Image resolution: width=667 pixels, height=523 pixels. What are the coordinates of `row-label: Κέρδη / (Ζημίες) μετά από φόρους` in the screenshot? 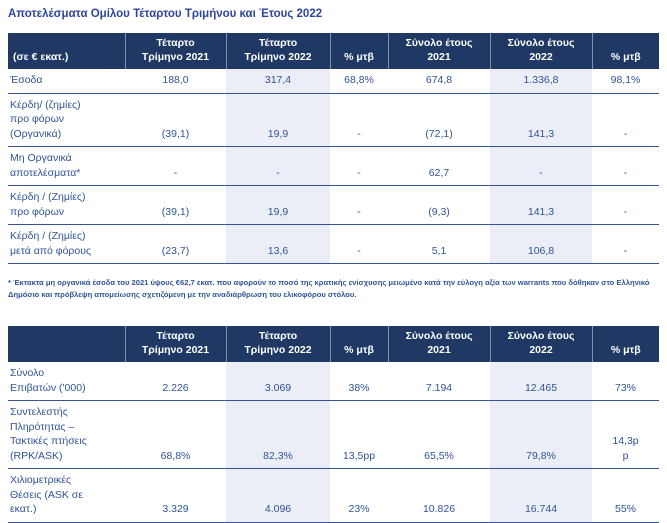 It's located at (66, 244).